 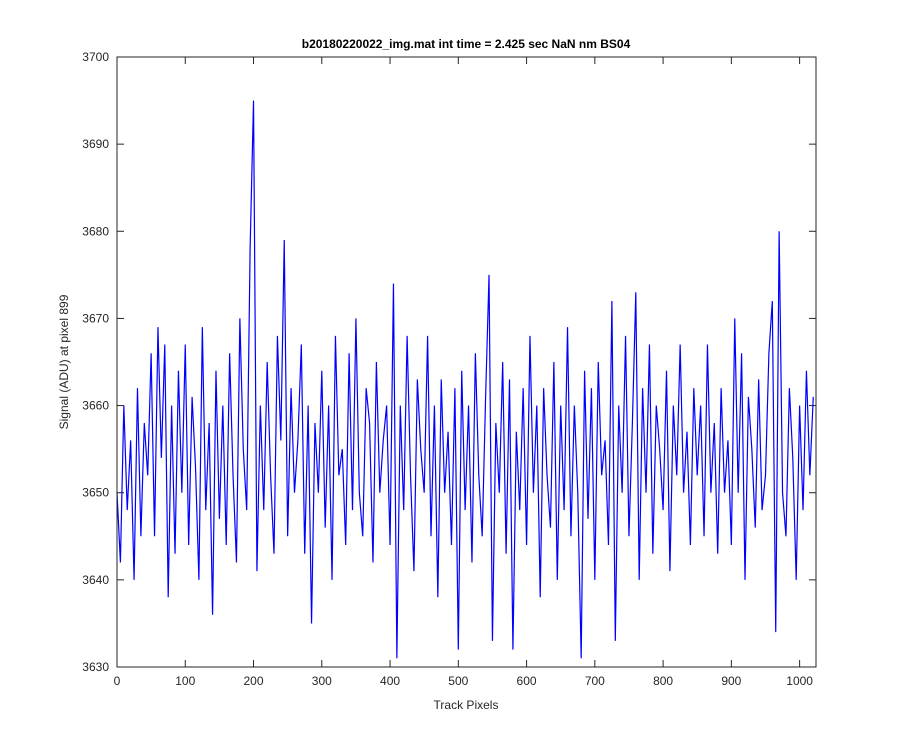 What do you see at coordinates (595, 681) in the screenshot?
I see `x-tick-label: 700` at bounding box center [595, 681].